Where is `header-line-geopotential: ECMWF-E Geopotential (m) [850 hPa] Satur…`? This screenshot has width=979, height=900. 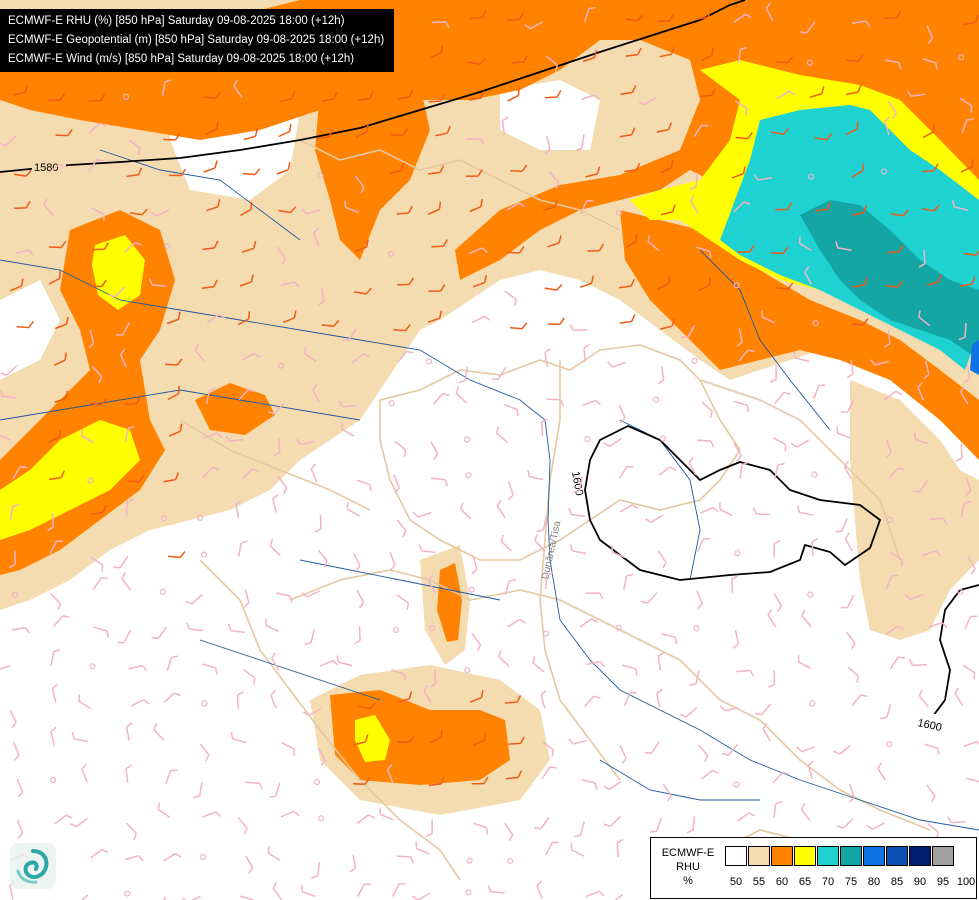 header-line-geopotential: ECMWF-E Geopotential (m) [850 hPa] Satur… is located at coordinates (196, 40).